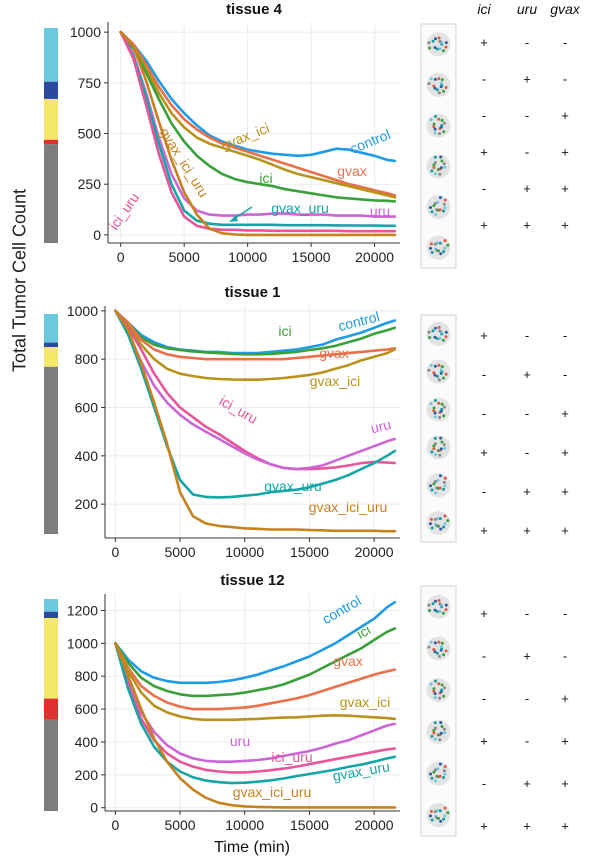 Image resolution: width=593 pixels, height=867 pixels. Describe the element at coordinates (291, 757) in the screenshot. I see `series-label-ici_uru: ici_uru` at that location.